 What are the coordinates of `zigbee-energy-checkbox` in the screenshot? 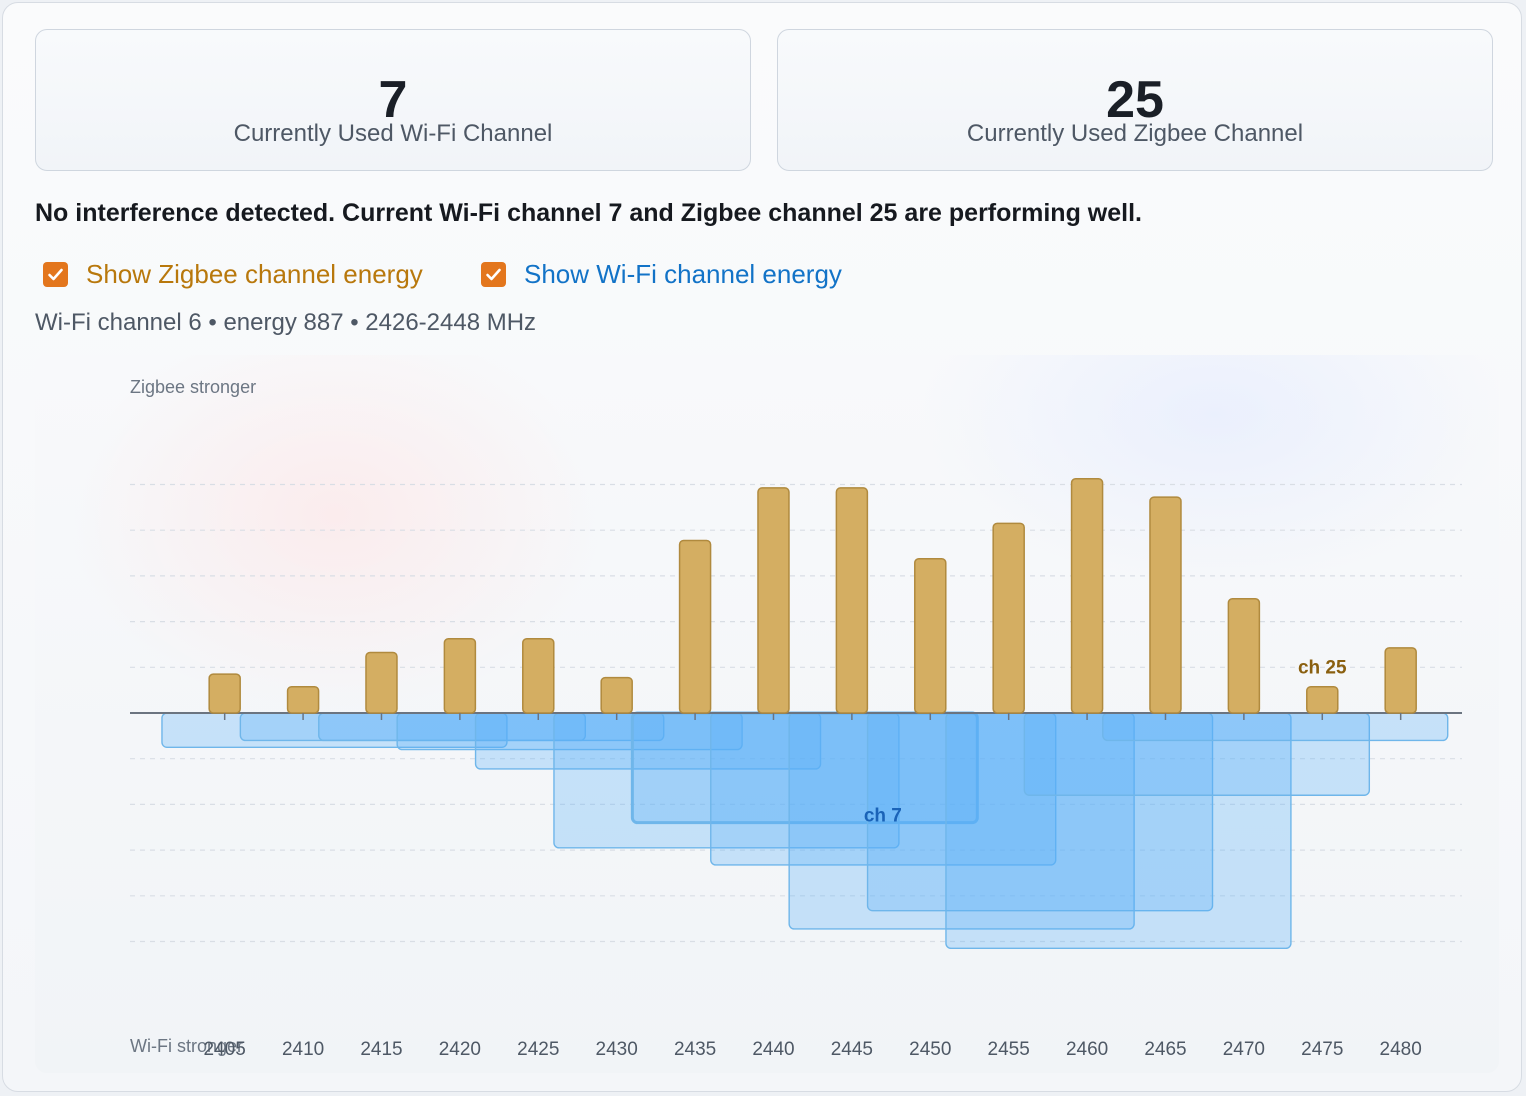 It's located at (55, 274).